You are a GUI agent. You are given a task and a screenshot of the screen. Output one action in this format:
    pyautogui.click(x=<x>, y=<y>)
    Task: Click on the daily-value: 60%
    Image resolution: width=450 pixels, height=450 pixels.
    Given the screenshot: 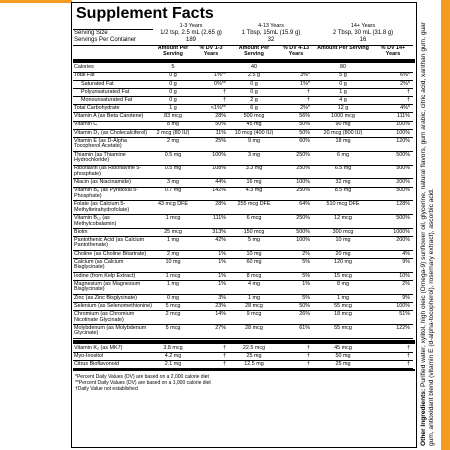 What is the action you would take?
    pyautogui.click(x=296, y=145)
    